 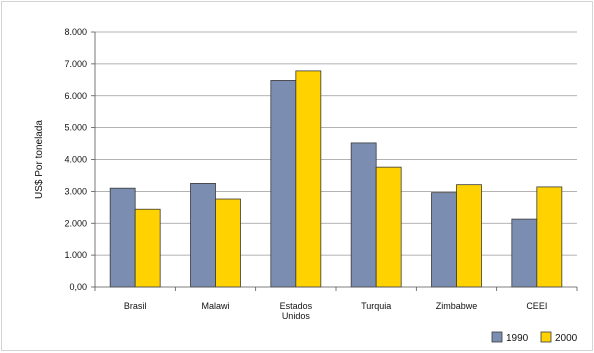 What do you see at coordinates (75, 96) in the screenshot?
I see `y-tick-label: 6.000` at bounding box center [75, 96].